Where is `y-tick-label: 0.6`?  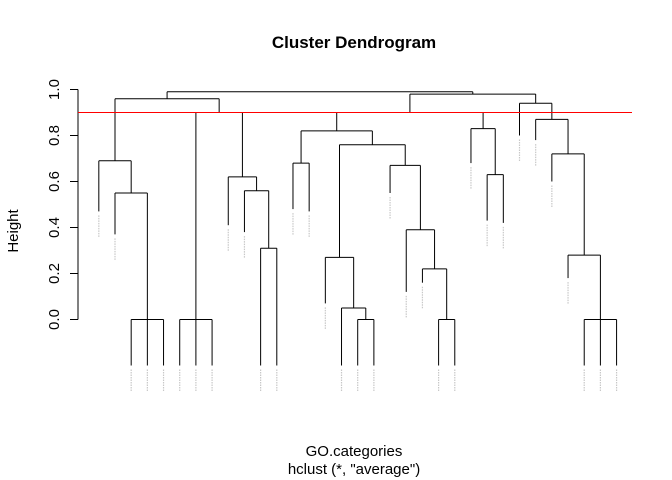 y-tick-label: 0.6 is located at coordinates (54, 181).